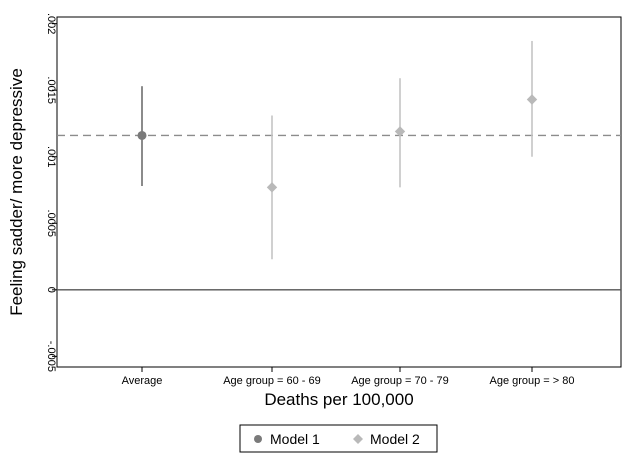  Describe the element at coordinates (51, 224) in the screenshot. I see `y-tick-label: .0005` at that location.